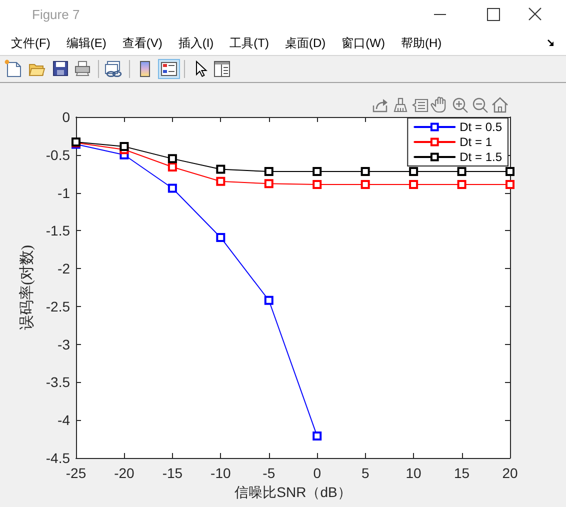 This screenshot has width=566, height=507. Describe the element at coordinates (64, 192) in the screenshot. I see `y-tick-label: -1` at that location.